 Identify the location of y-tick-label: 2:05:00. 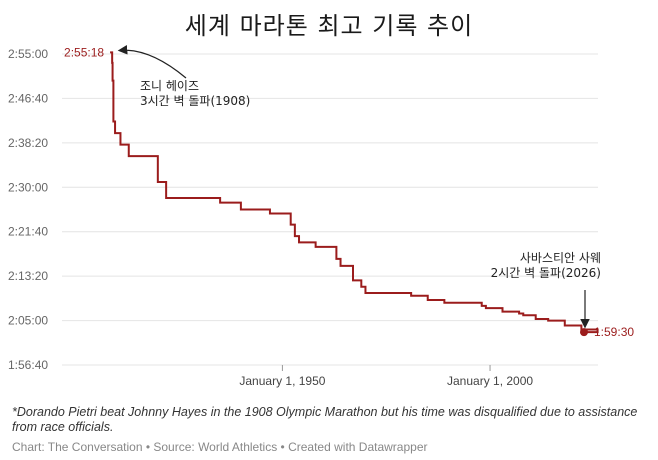
(28, 321).